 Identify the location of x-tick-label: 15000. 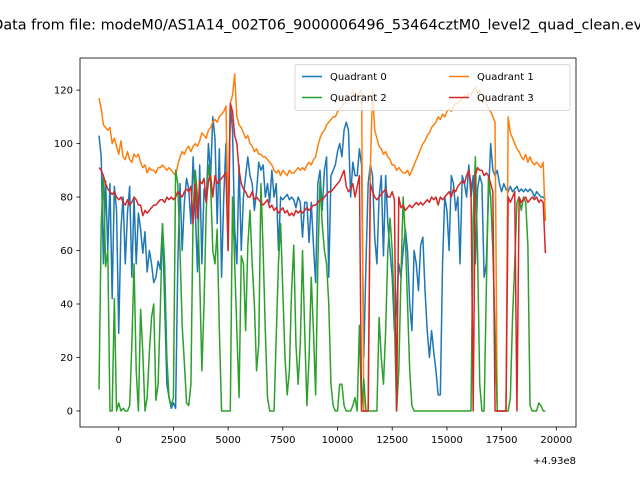
(447, 440).